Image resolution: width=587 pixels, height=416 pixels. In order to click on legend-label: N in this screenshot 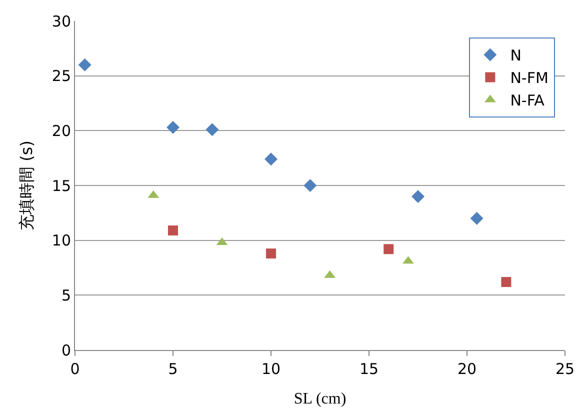, I will do `click(516, 55)`.